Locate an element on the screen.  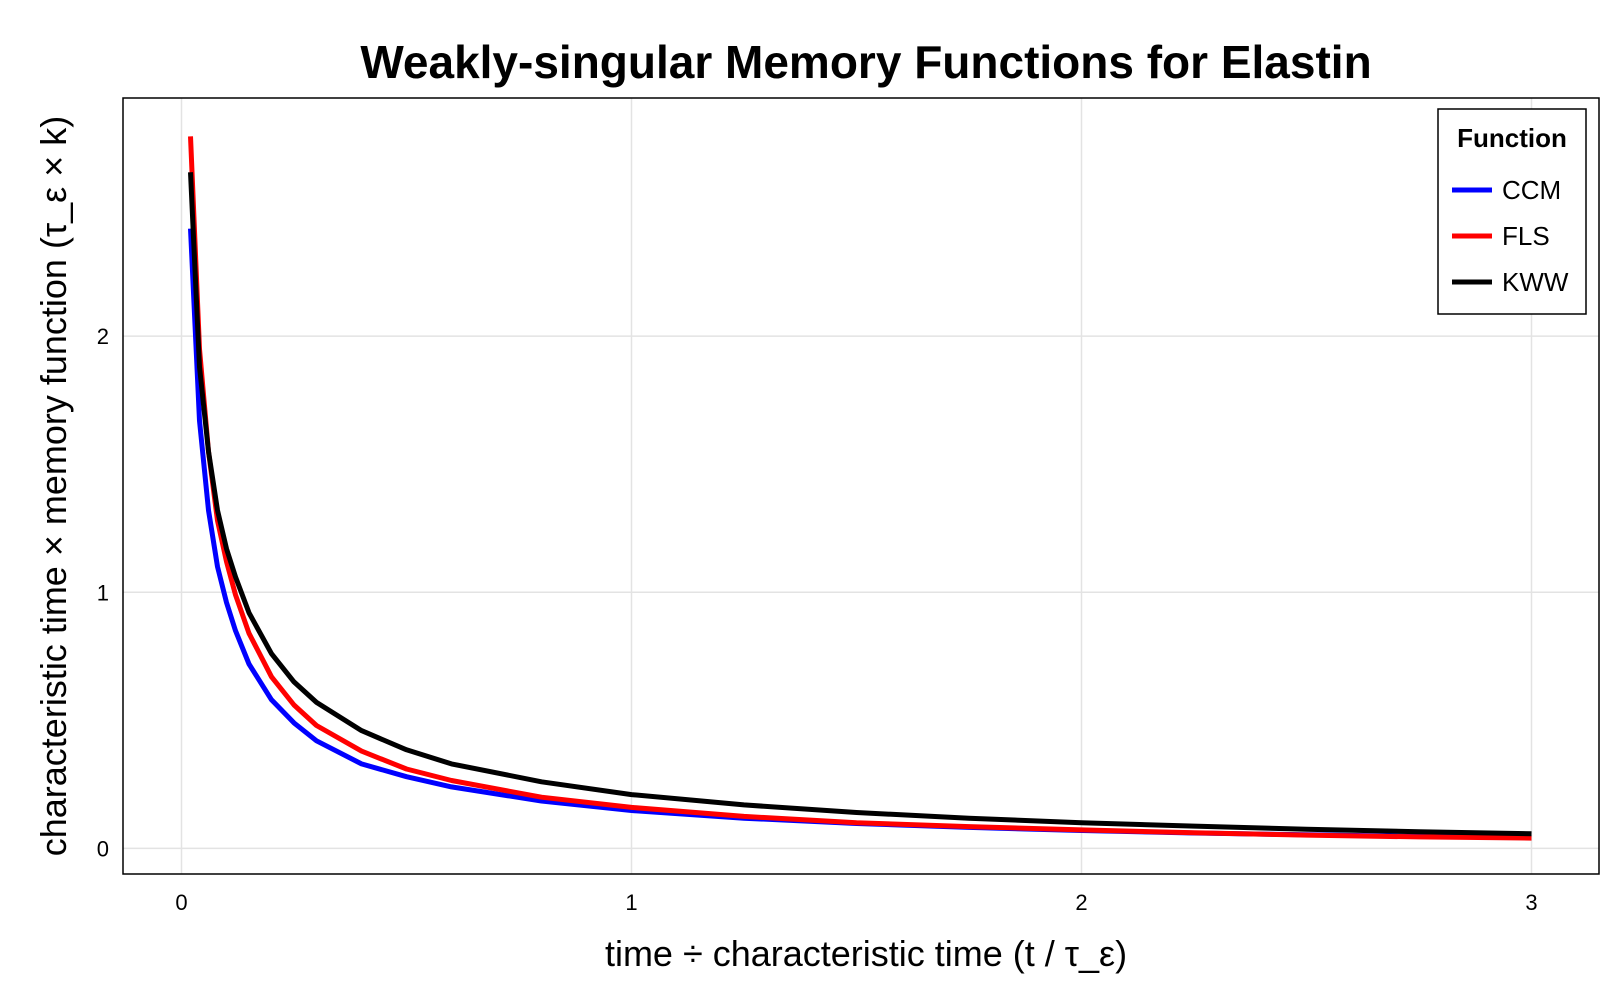
x-tick-label: 2 is located at coordinates (1081, 902).